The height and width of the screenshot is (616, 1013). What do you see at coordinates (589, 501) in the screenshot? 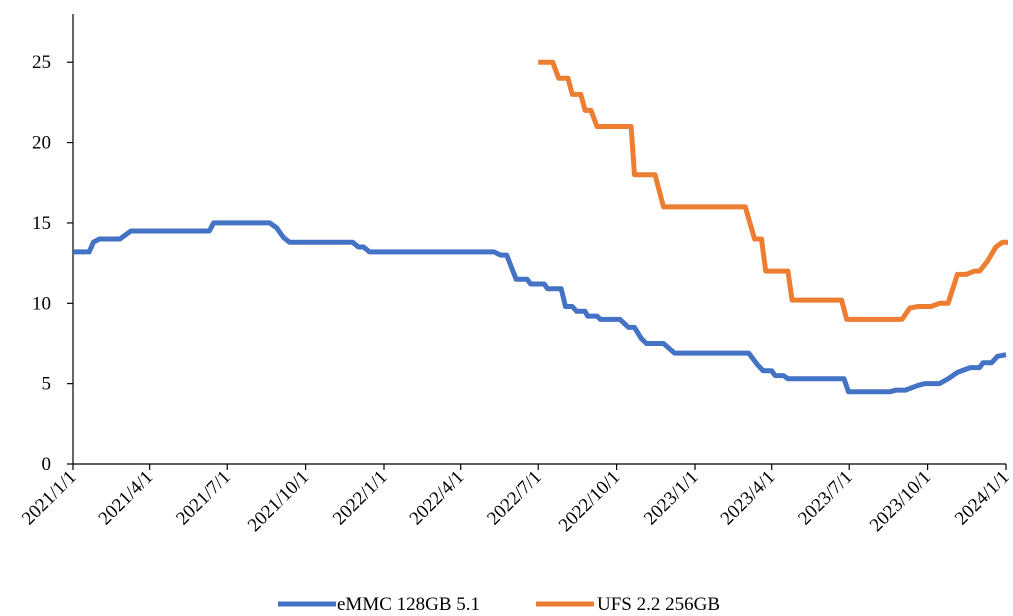
I see `x-tick-label: 2022/10/1` at bounding box center [589, 501].